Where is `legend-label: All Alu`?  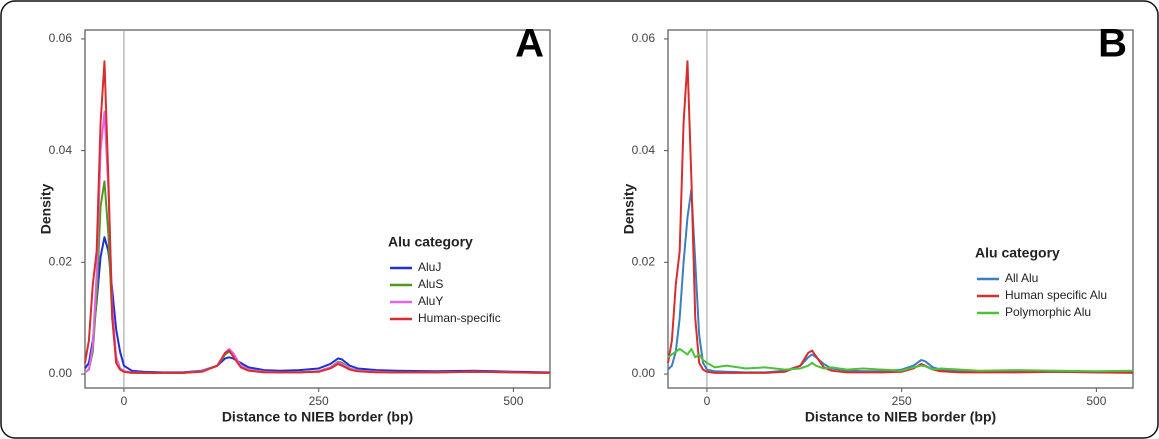
legend-label: All Alu is located at coordinates (1021, 278).